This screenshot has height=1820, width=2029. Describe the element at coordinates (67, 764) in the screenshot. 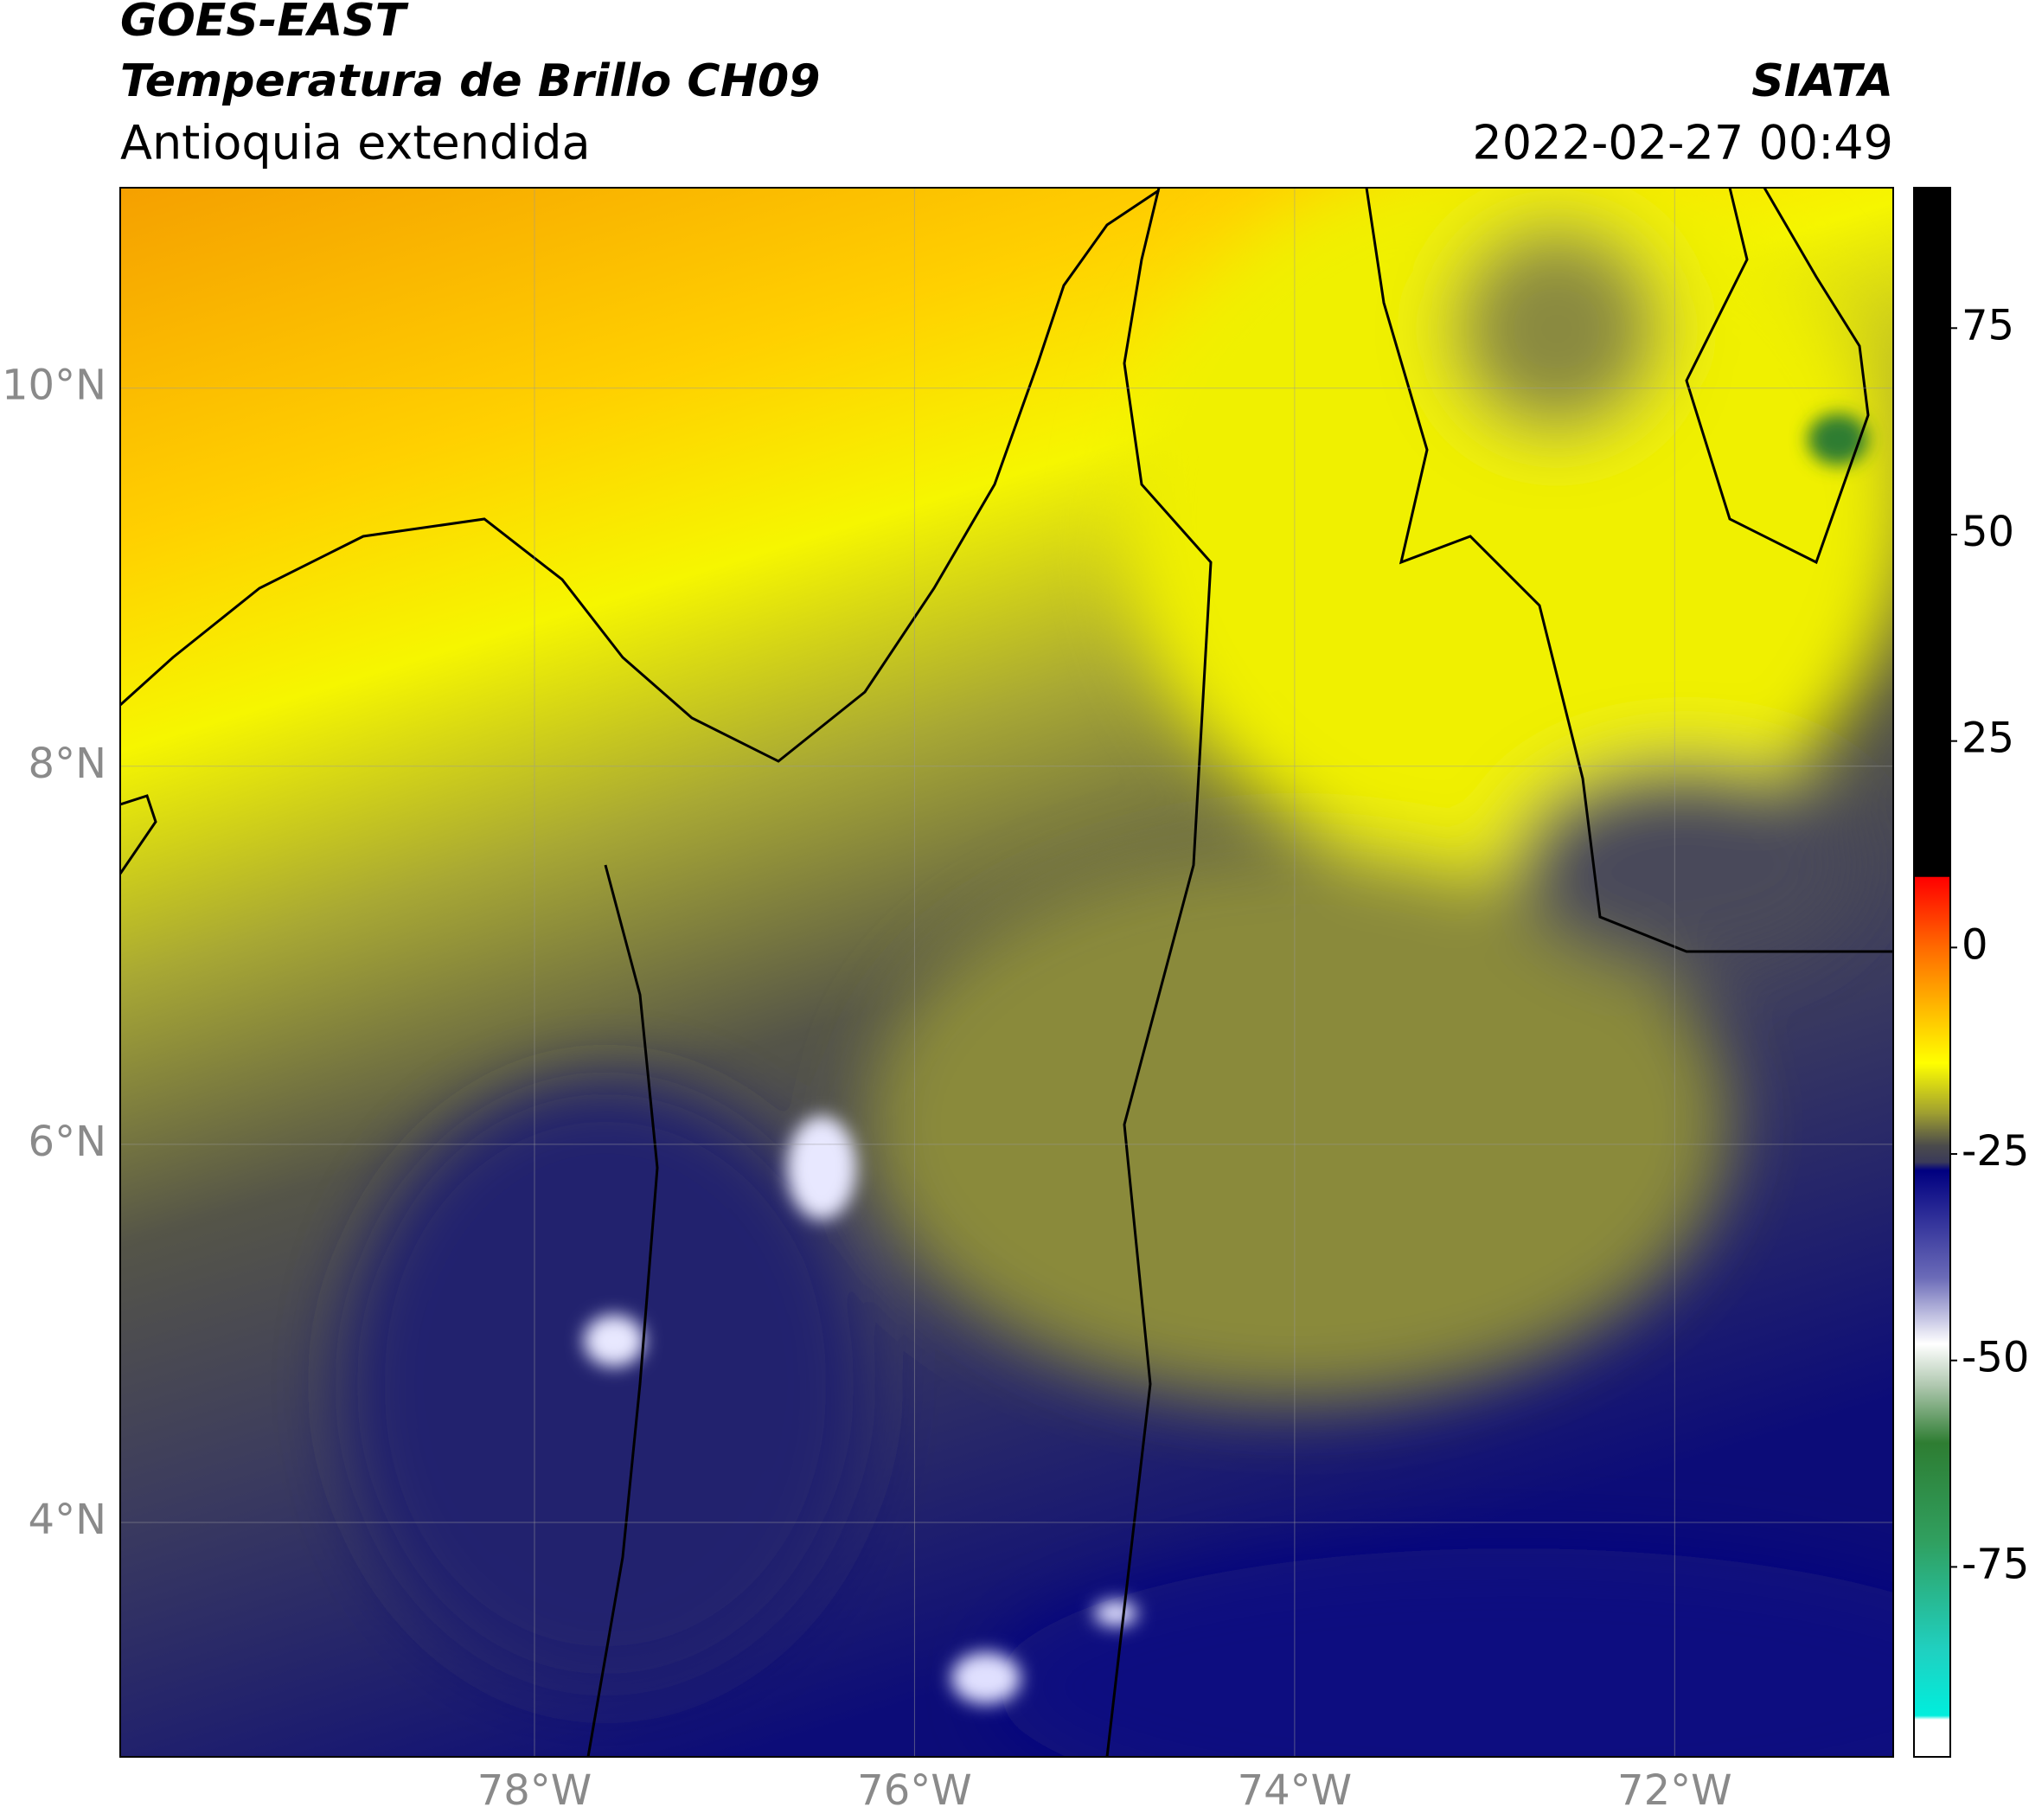

I see `lat-tick-label: 8°N` at that location.